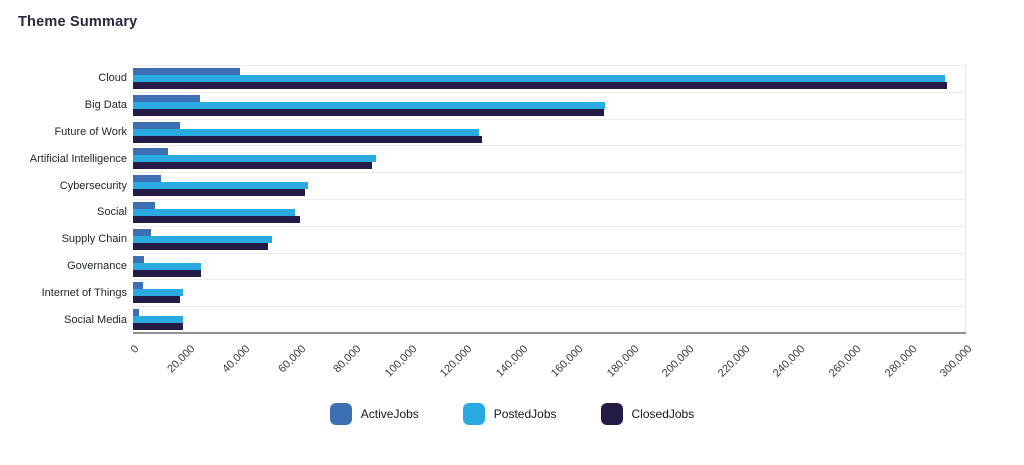 The height and width of the screenshot is (465, 1024). What do you see at coordinates (105, 105) in the screenshot?
I see `category-label: Big Data` at bounding box center [105, 105].